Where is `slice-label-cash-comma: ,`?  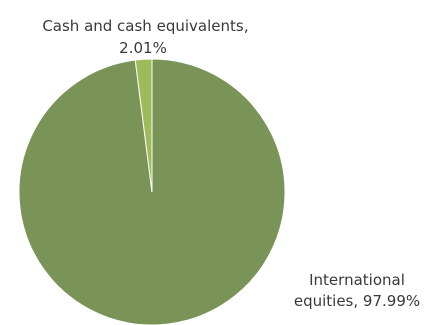 slice-label-cash-comma: , is located at coordinates (246, 26).